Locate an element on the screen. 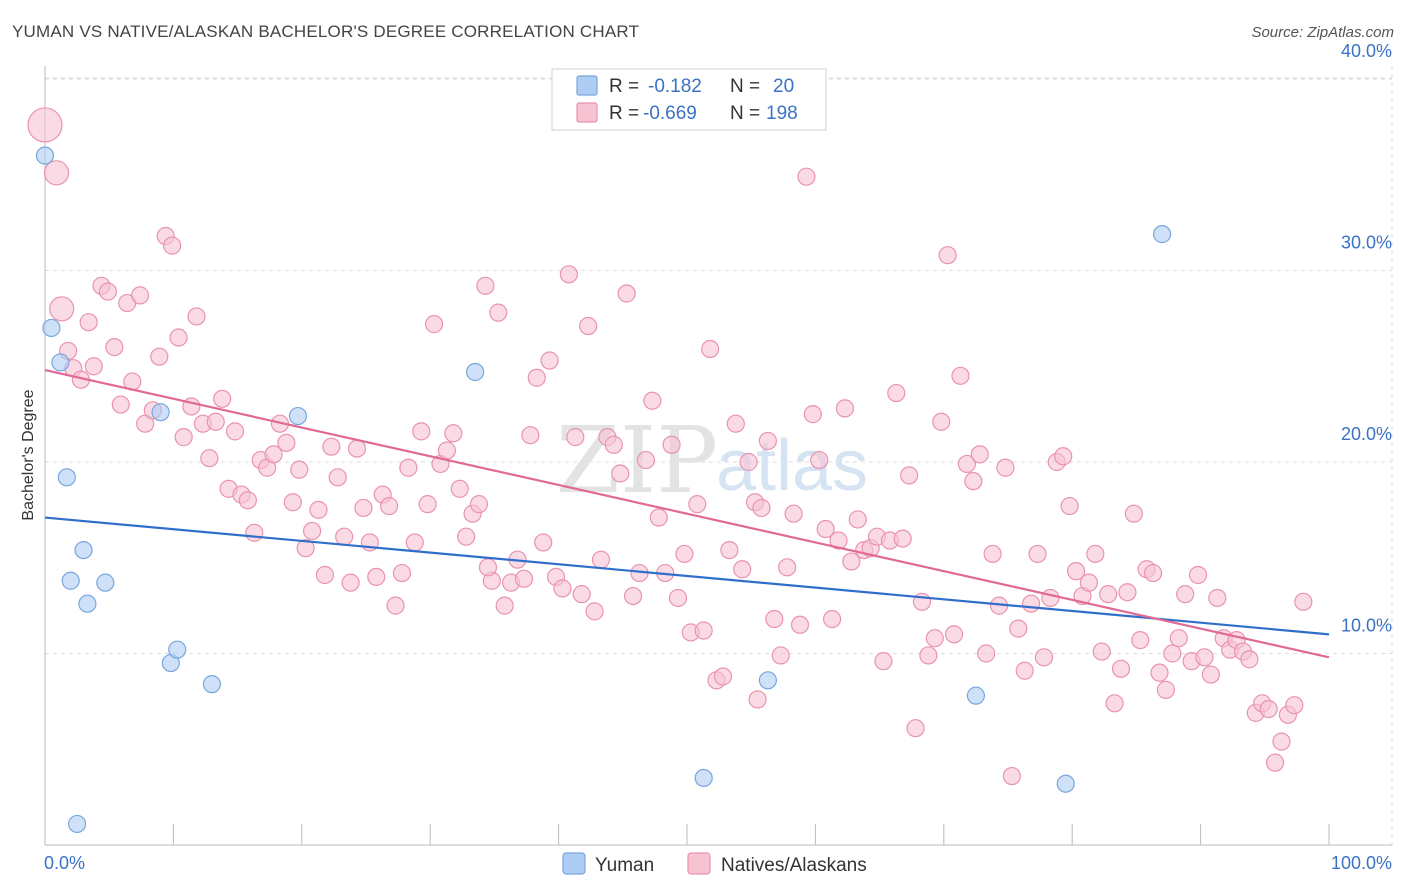 The image size is (1406, 892). y-axis-title: Bachelor's Degree is located at coordinates (28, 454).